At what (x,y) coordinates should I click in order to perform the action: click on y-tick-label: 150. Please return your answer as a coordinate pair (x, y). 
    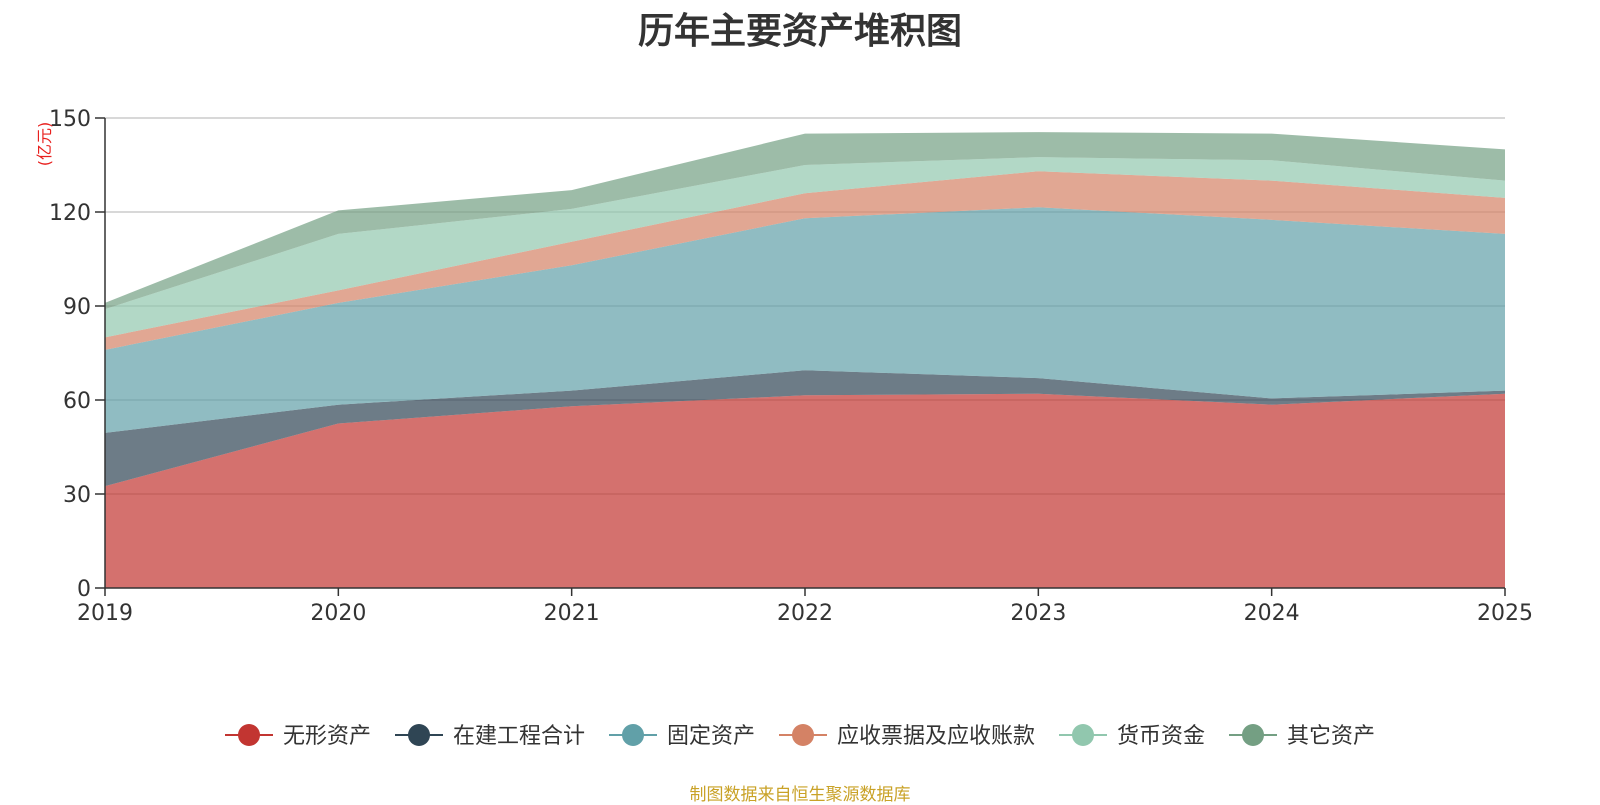
    Looking at the image, I should click on (70, 119).